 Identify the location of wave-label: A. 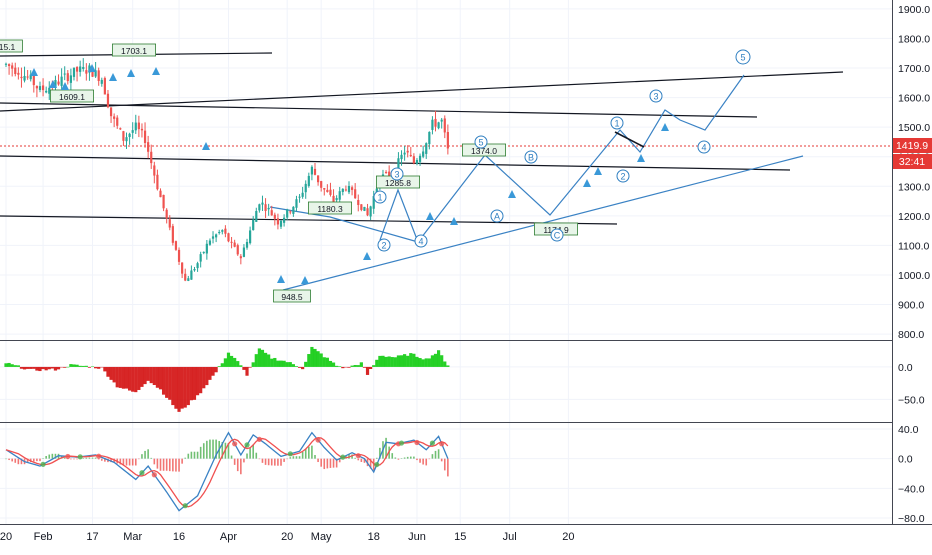
(497, 217).